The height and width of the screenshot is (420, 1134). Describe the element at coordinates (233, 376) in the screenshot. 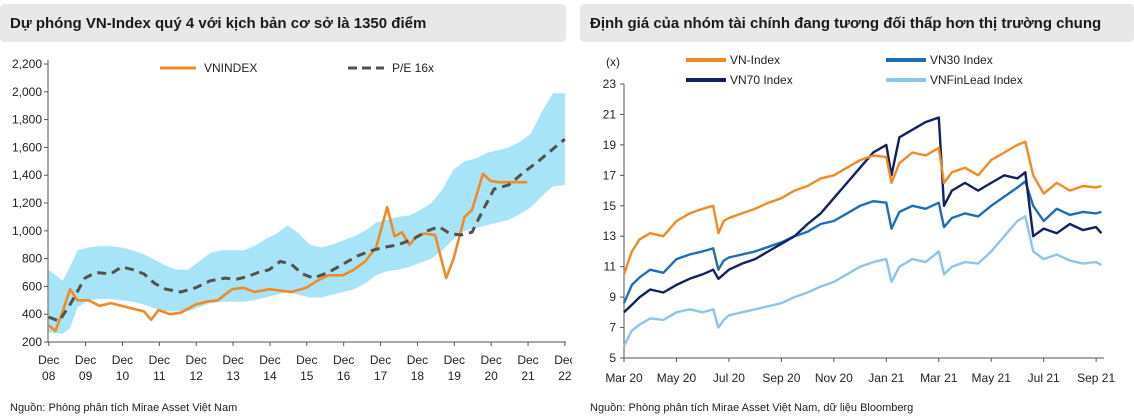

I see `x-tick-label: 13` at that location.